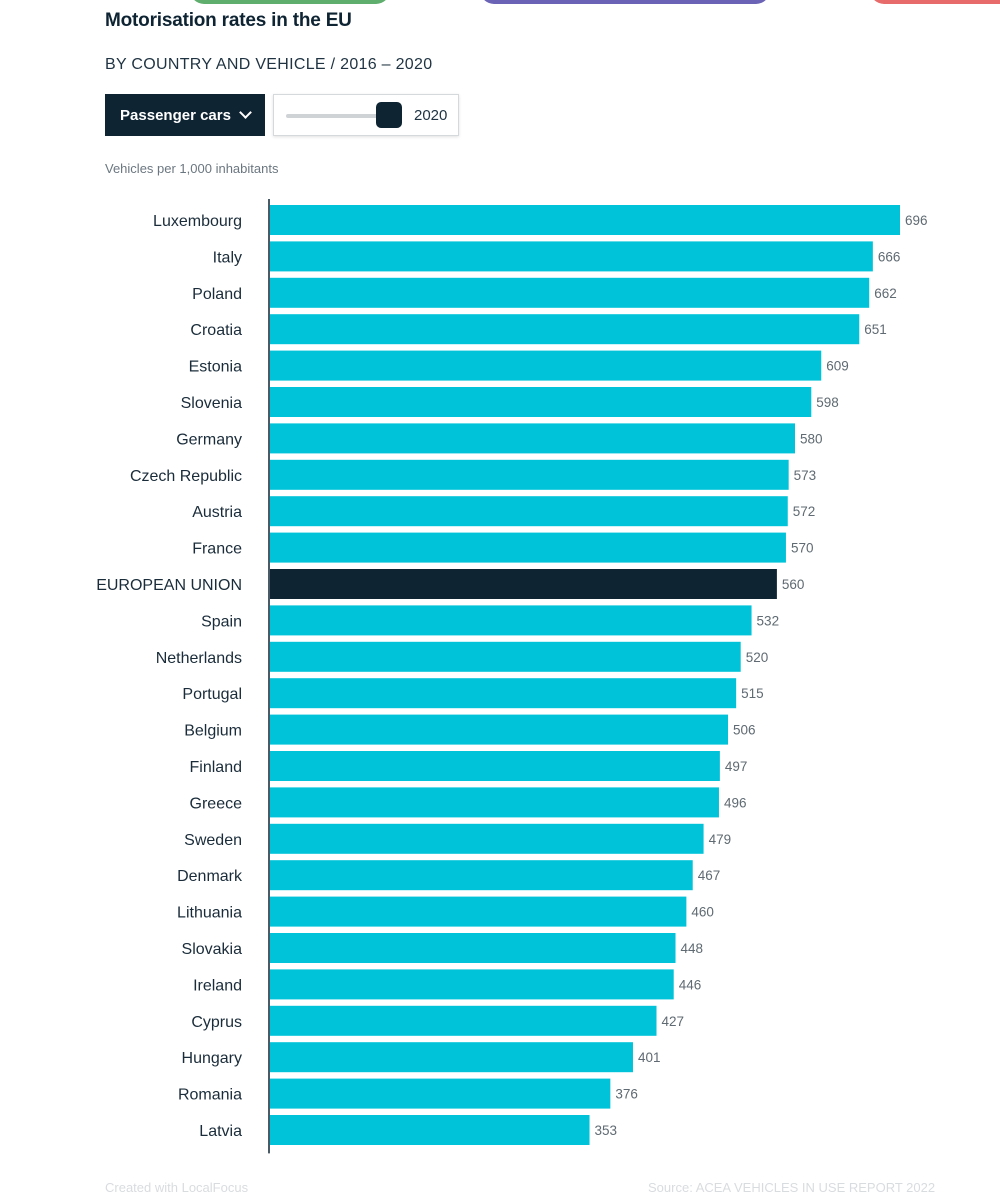  I want to click on bar-highlight, so click(523, 584).